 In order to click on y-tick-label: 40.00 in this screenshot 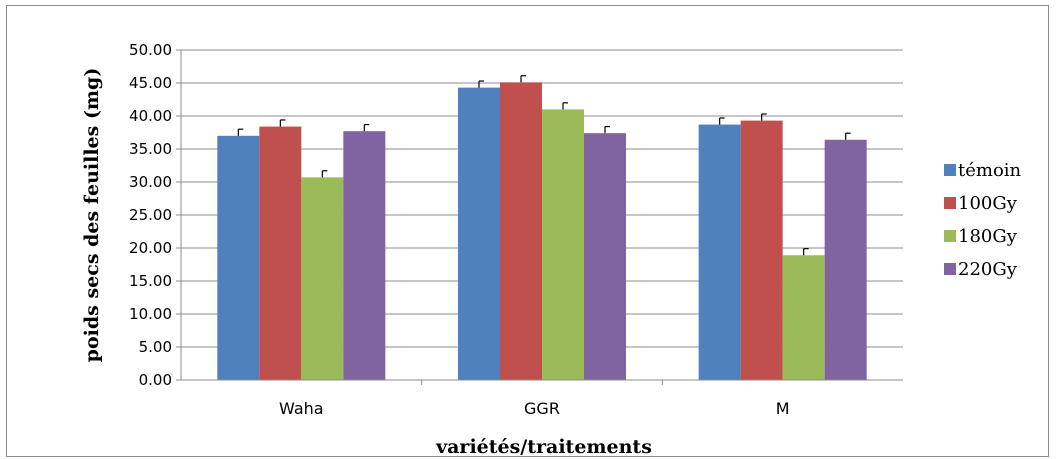, I will do `click(150, 116)`.